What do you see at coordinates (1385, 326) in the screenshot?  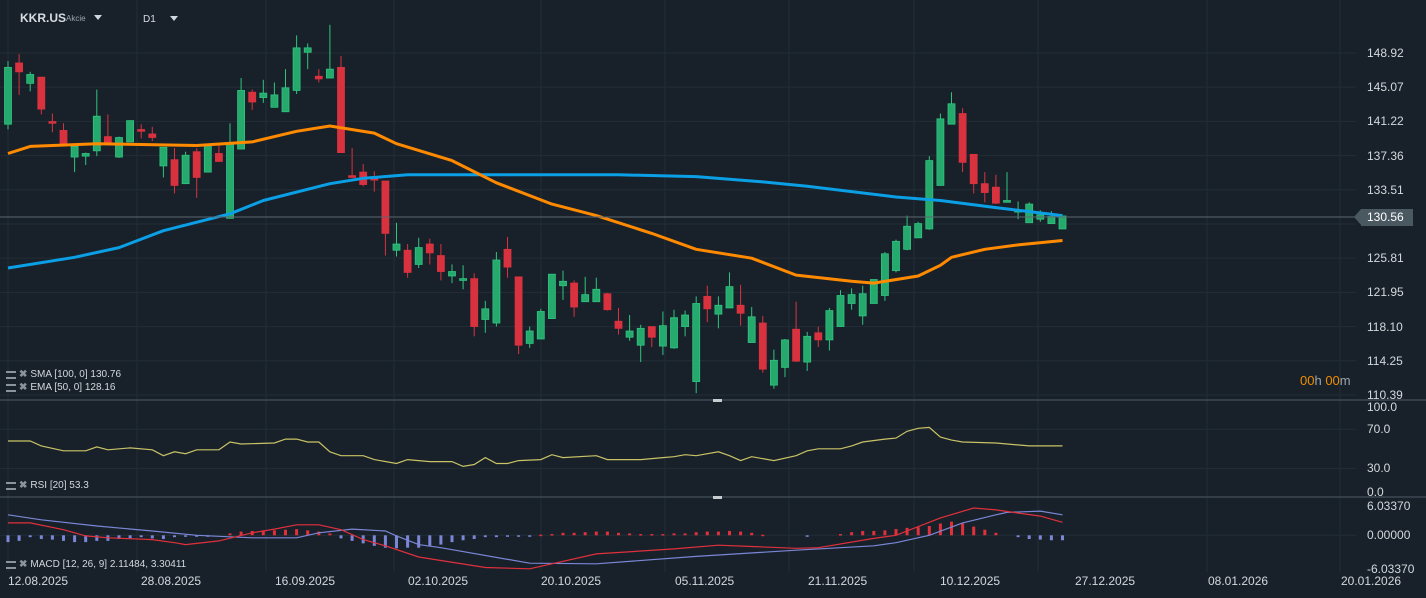 I see `price-tick-label: 118.10` at bounding box center [1385, 326].